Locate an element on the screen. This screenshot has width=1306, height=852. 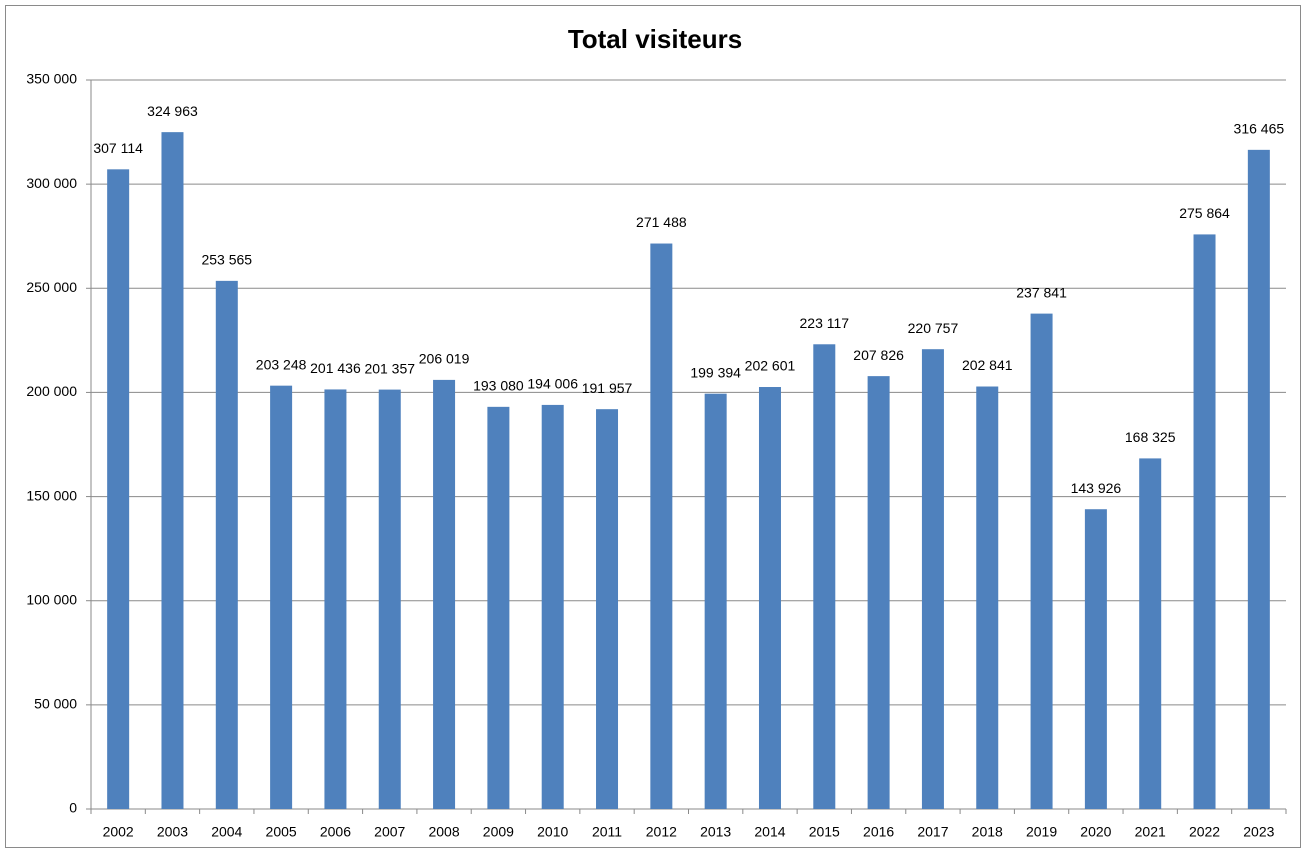
x-tick-label: 2009 is located at coordinates (498, 832).